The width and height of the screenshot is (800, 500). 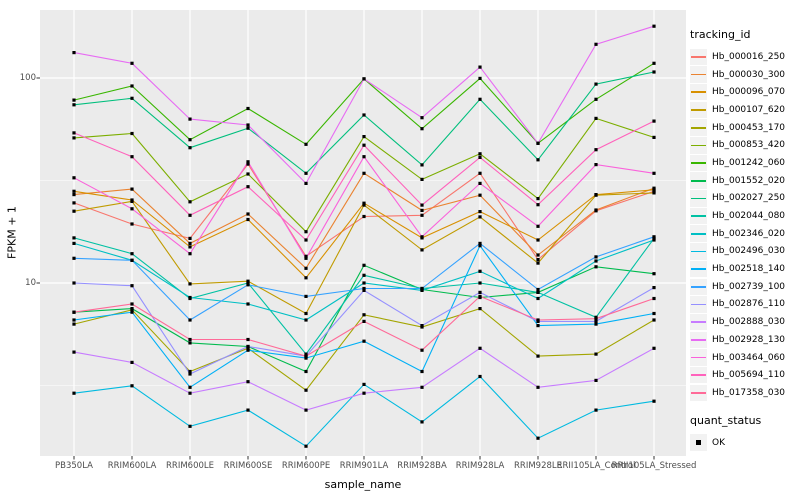 What do you see at coordinates (744, 269) in the screenshot?
I see `legend-row: Hb_002518_140` at bounding box center [744, 269].